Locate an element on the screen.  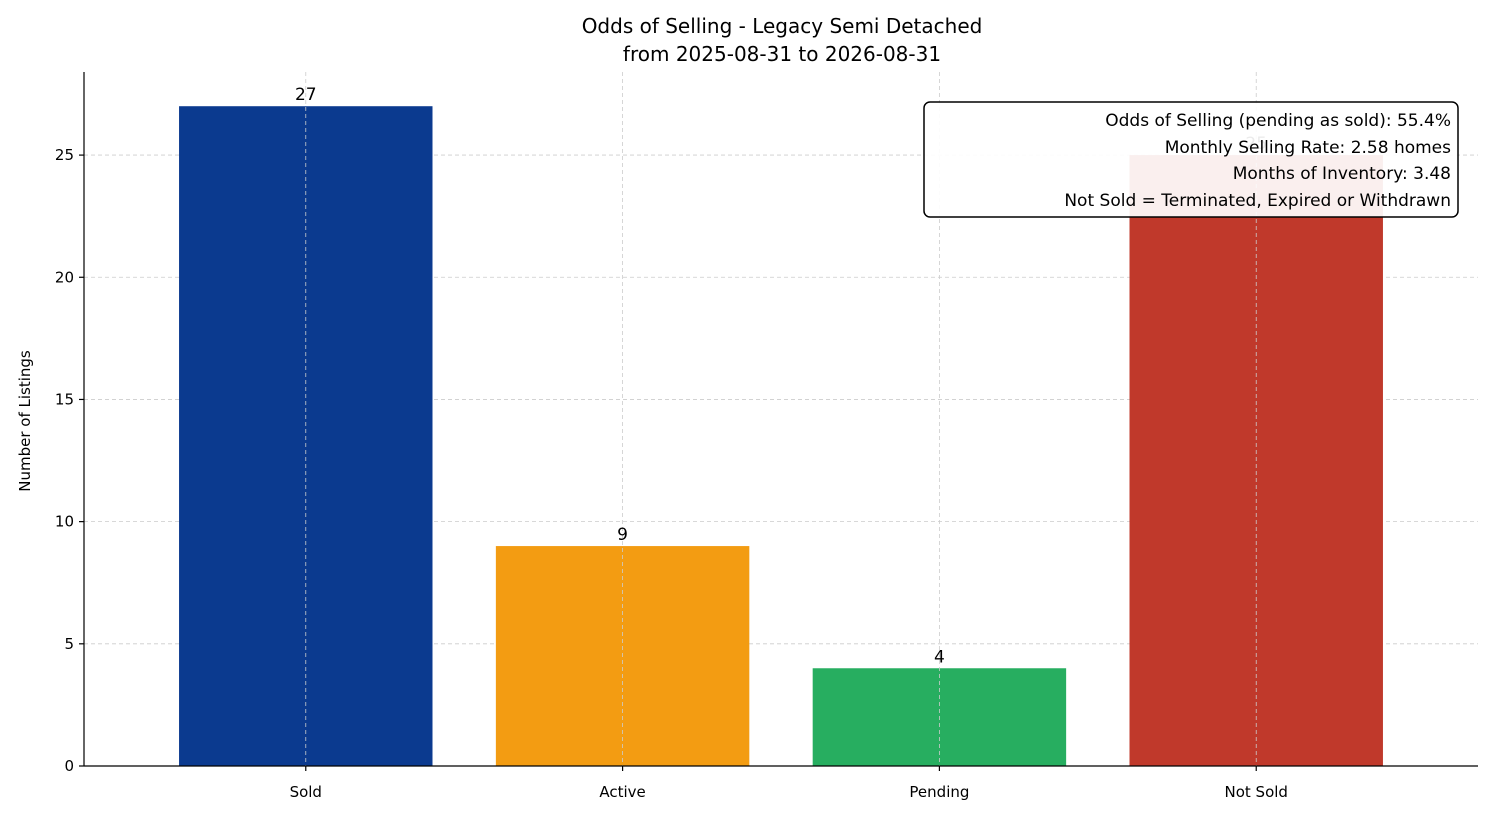
x-tick-label: Pending is located at coordinates (939, 792).